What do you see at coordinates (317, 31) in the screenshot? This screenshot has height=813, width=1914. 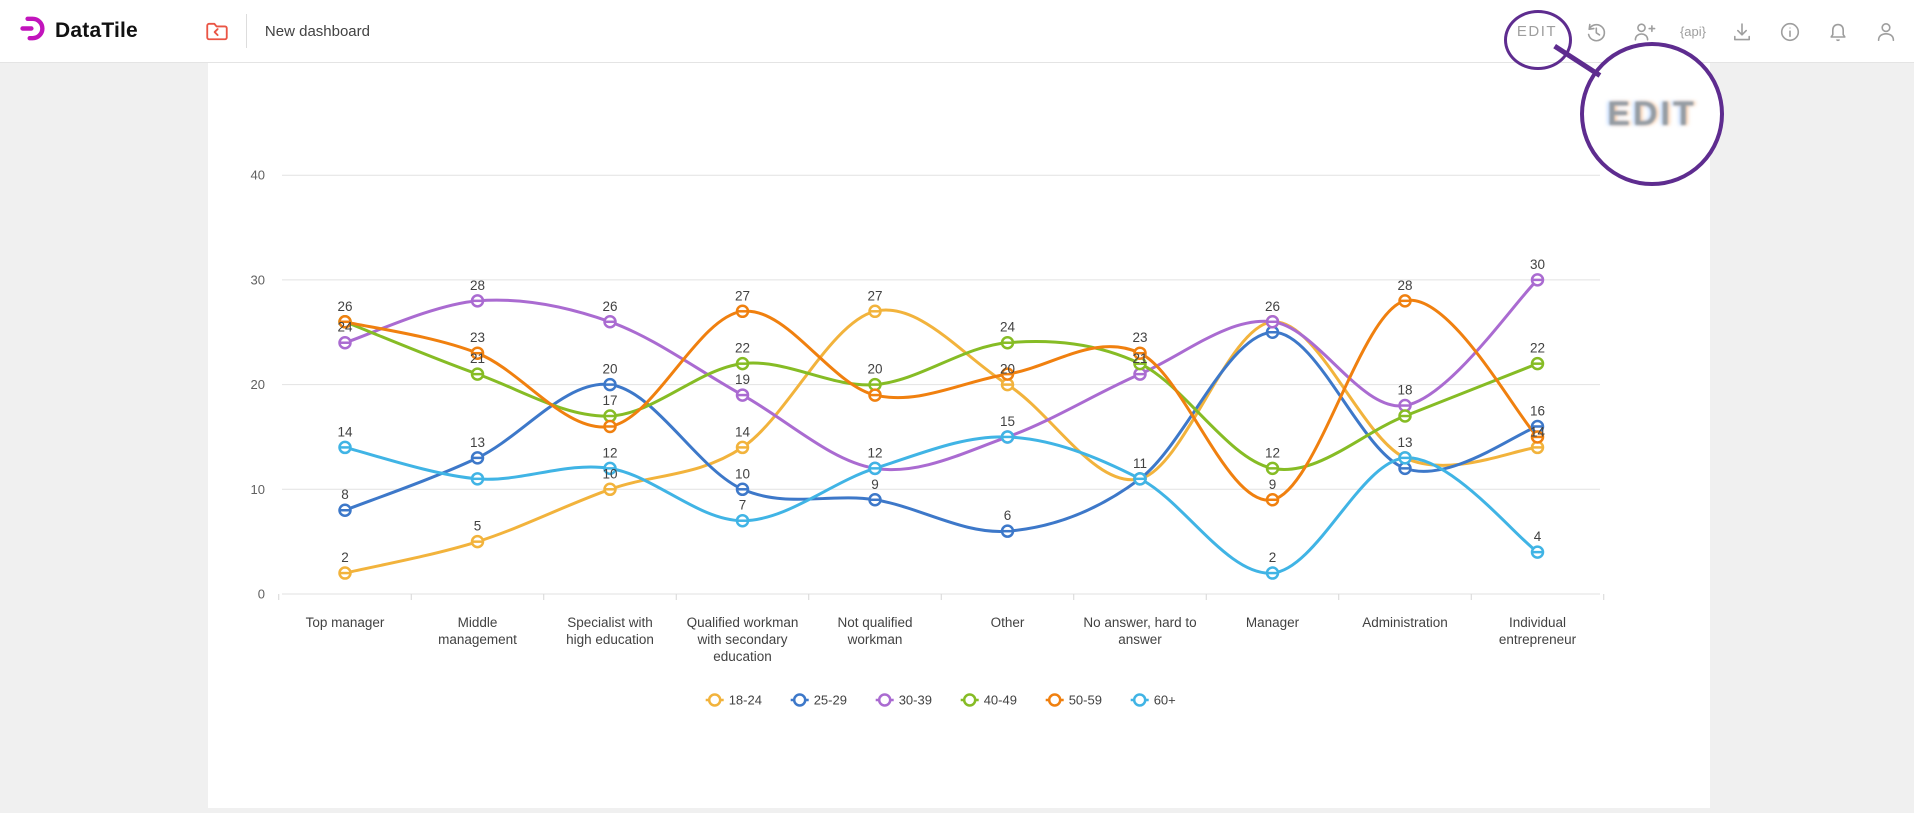 I see `dashboard-title: New dashboard` at bounding box center [317, 31].